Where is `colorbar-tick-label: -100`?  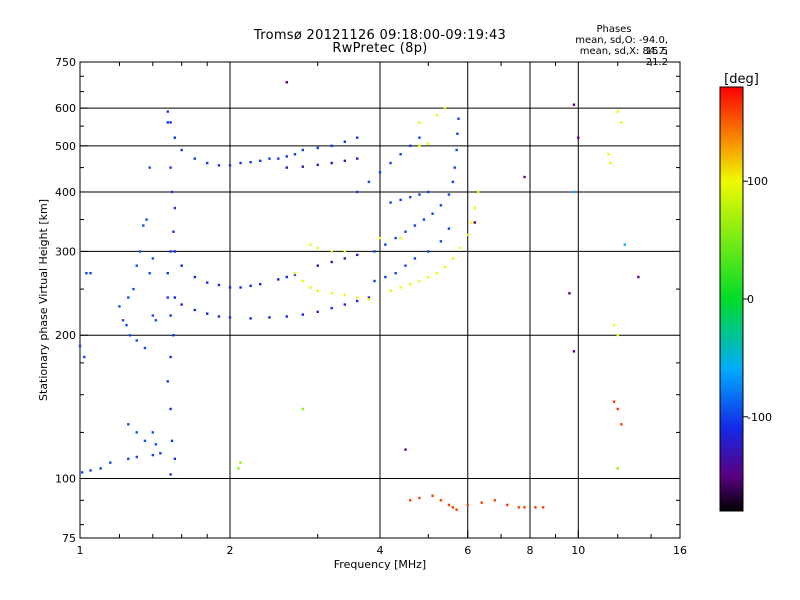 colorbar-tick-label: -100 is located at coordinates (759, 417).